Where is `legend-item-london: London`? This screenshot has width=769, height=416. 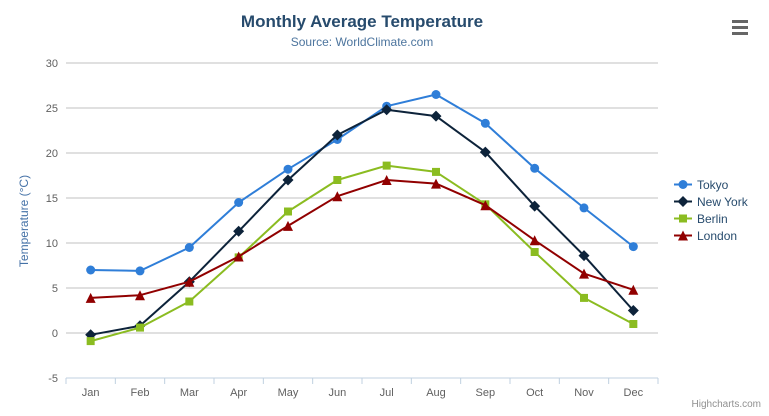 legend-item-london: London is located at coordinates (711, 235).